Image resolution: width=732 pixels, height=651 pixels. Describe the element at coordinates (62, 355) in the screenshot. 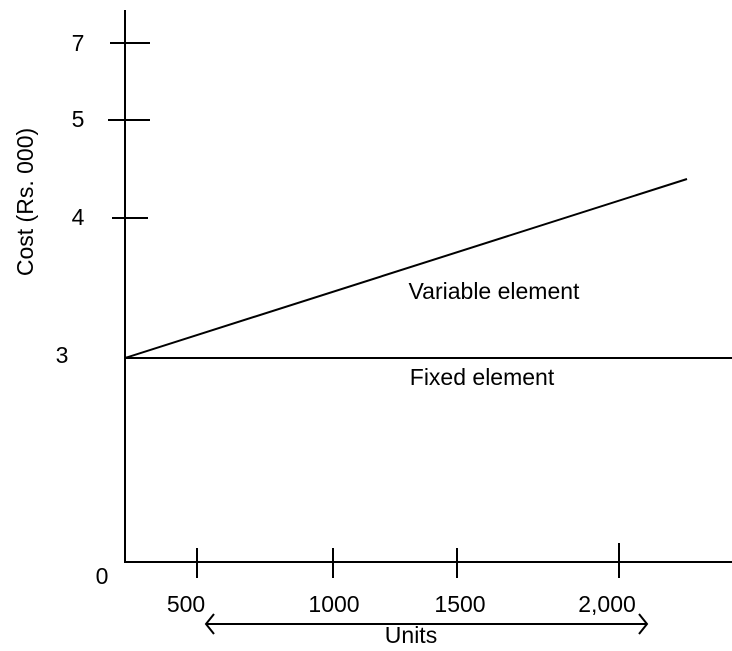

I see `y-tick-label: 3` at that location.